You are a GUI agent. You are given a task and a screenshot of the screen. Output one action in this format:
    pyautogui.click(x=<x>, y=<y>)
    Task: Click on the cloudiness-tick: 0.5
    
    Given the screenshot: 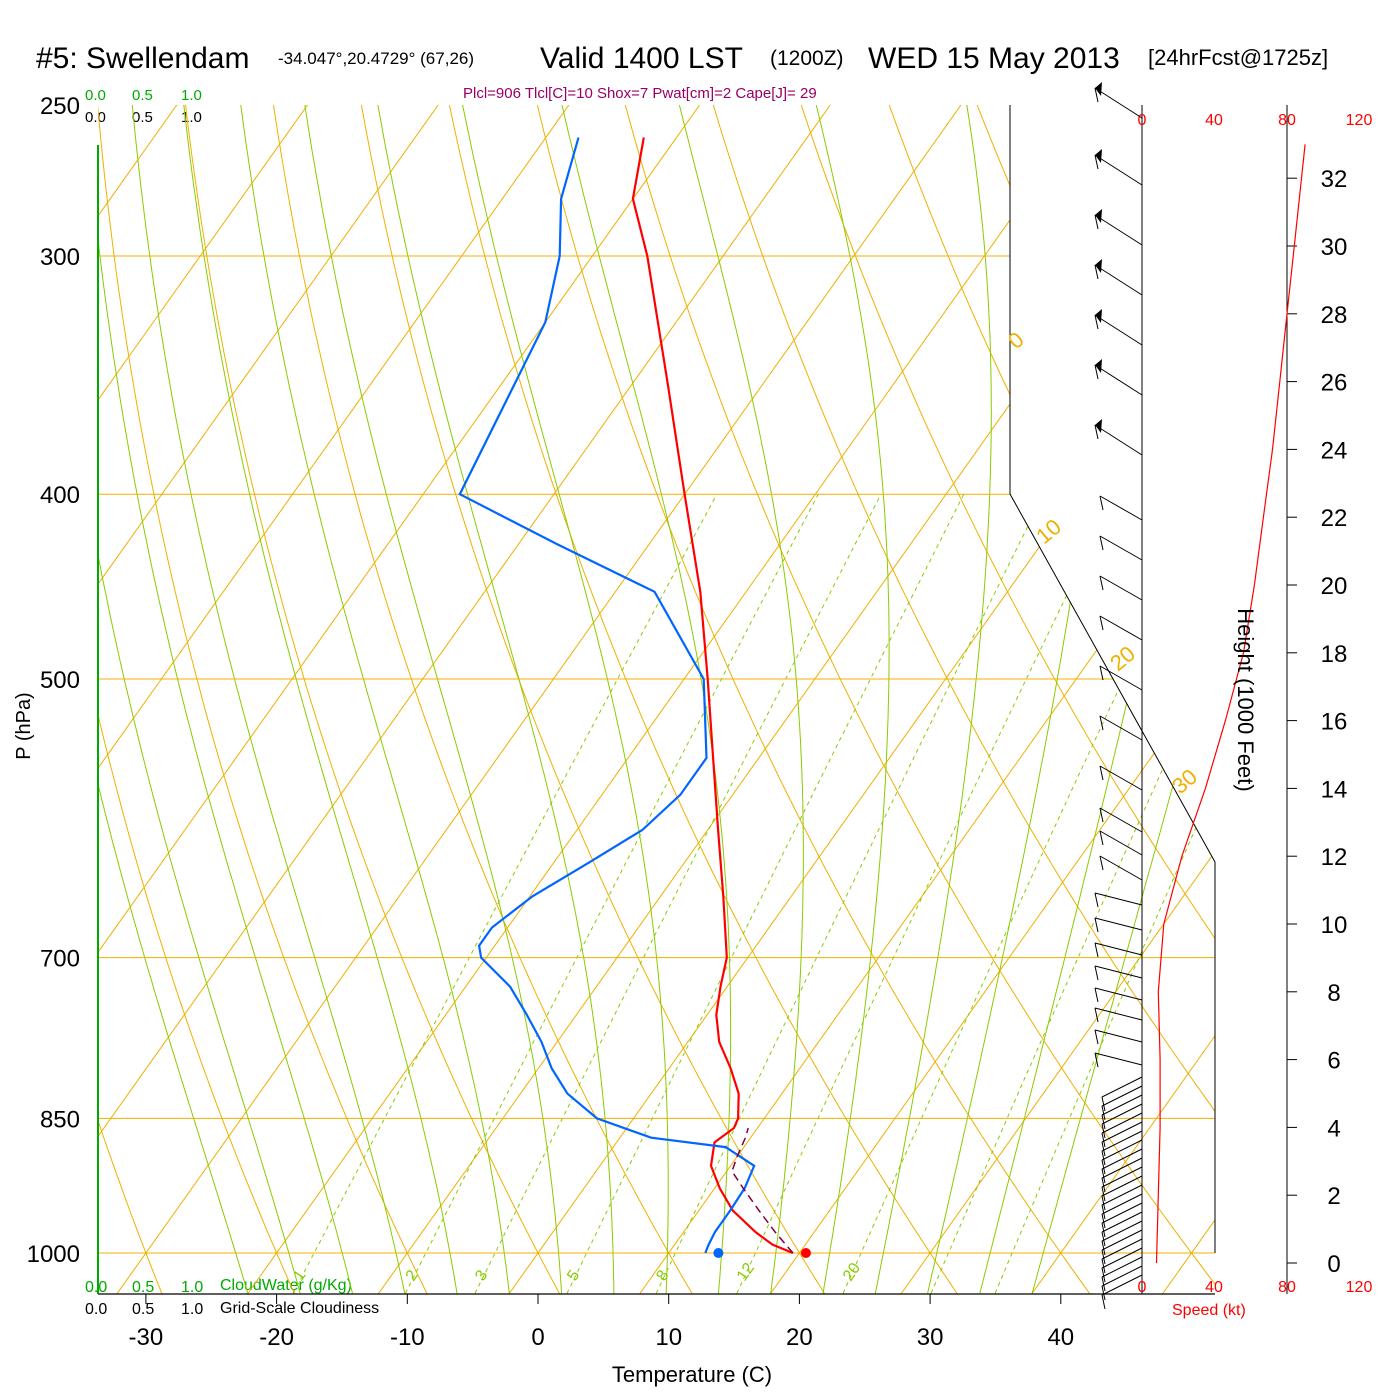 What is the action you would take?
    pyautogui.click(x=143, y=1309)
    